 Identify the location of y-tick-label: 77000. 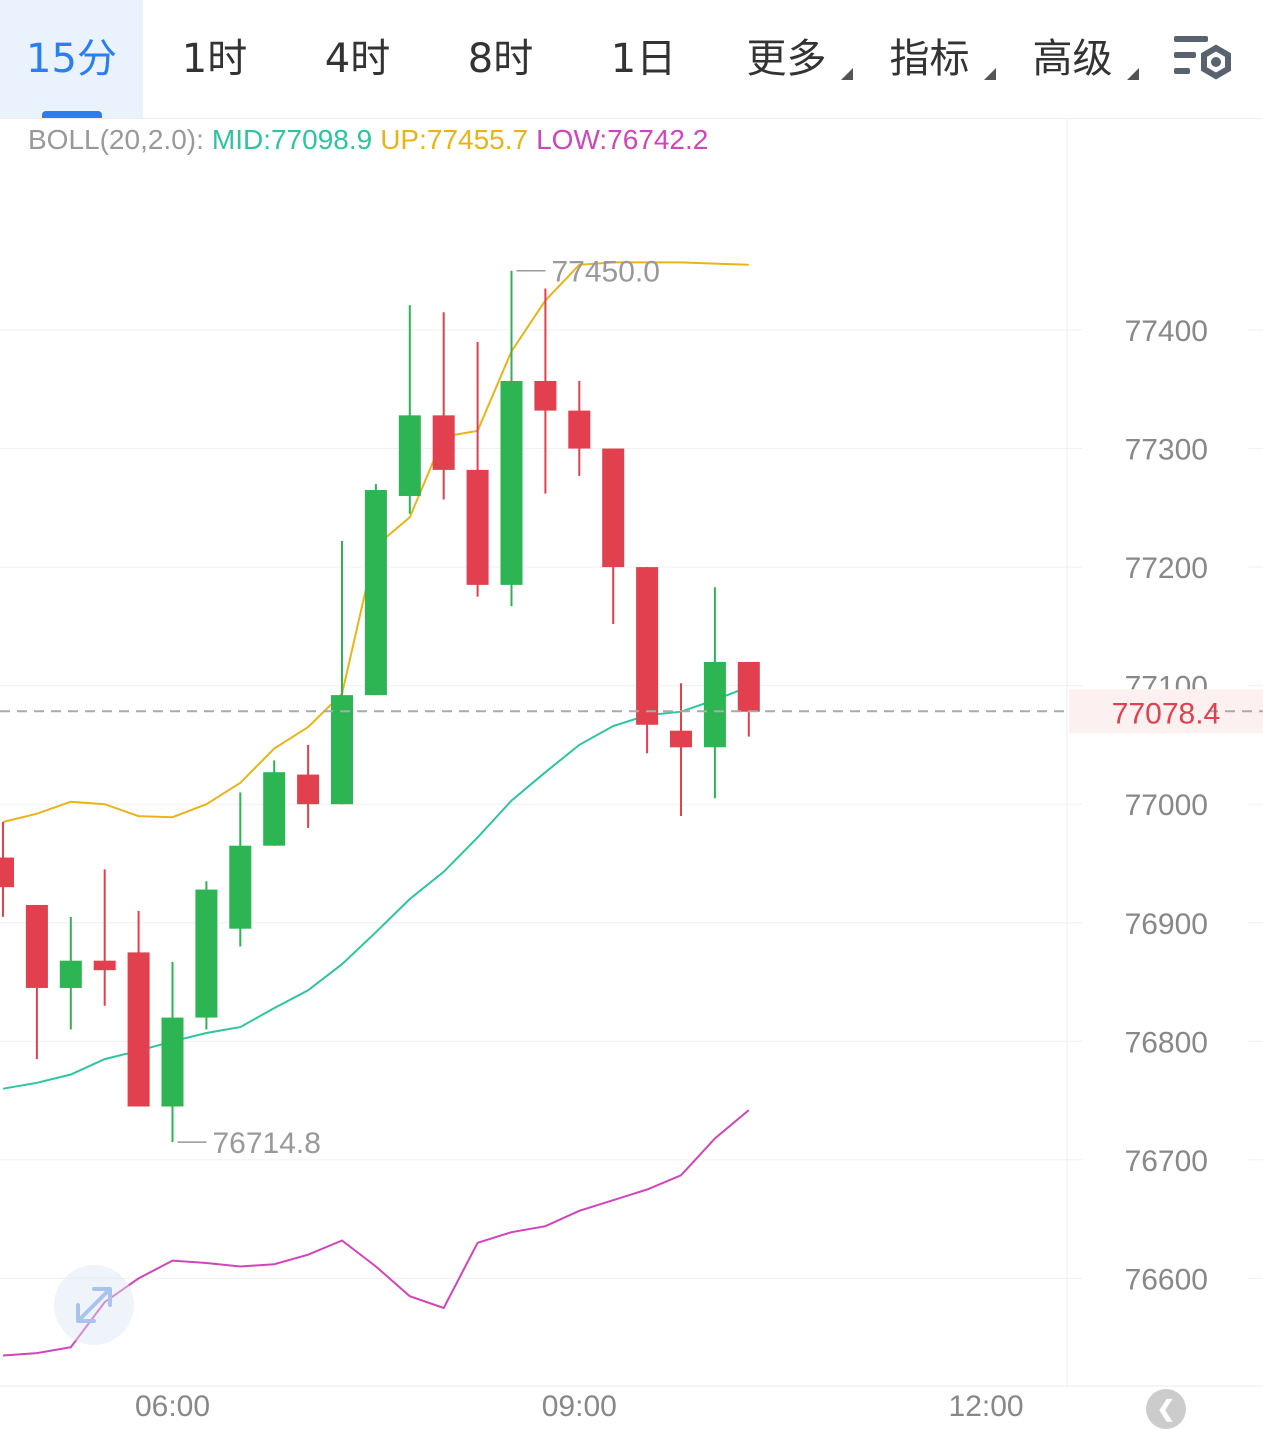
(1166, 805).